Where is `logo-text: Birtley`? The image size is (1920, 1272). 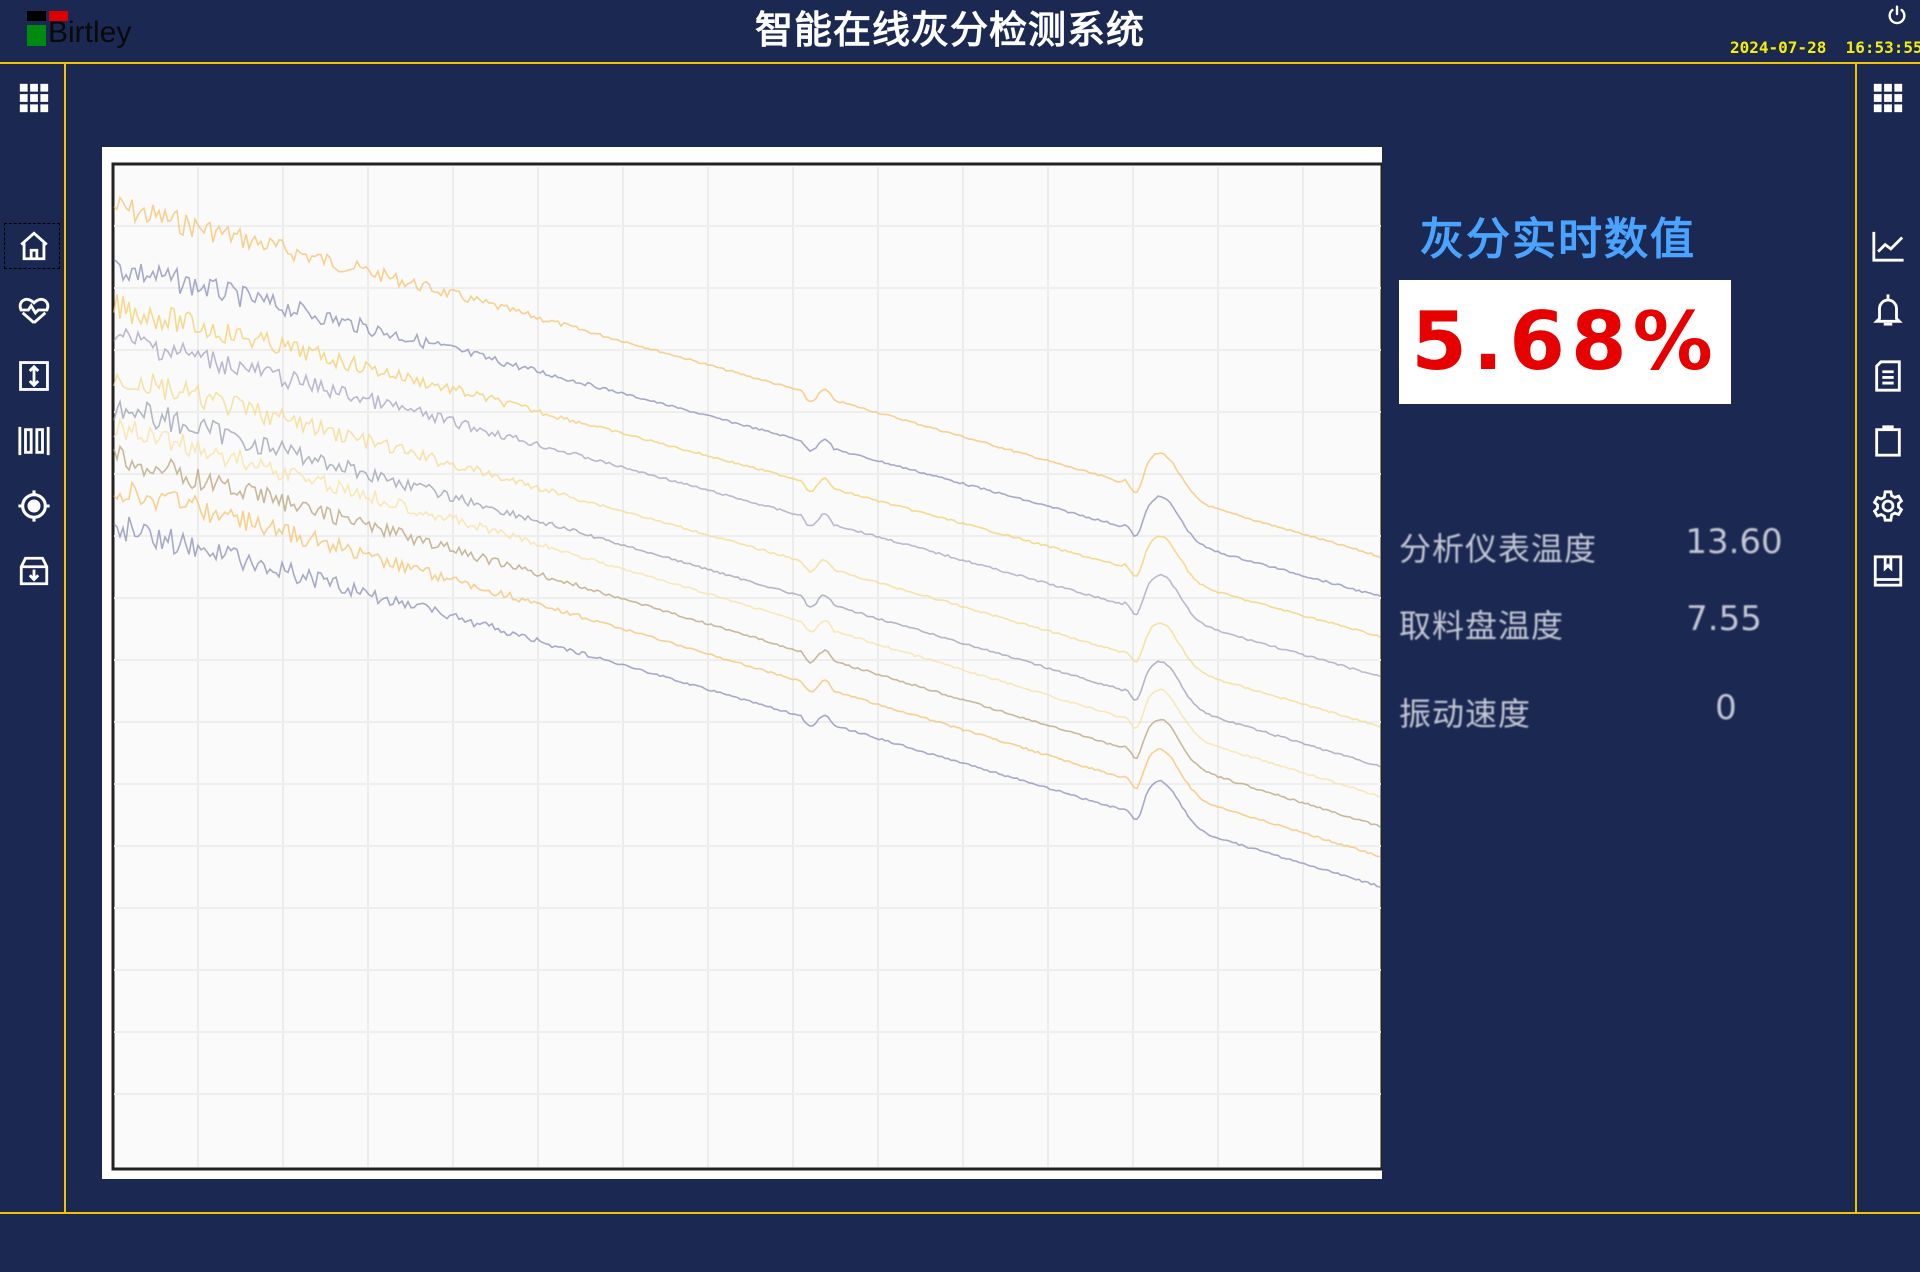
logo-text: Birtley is located at coordinates (90, 32).